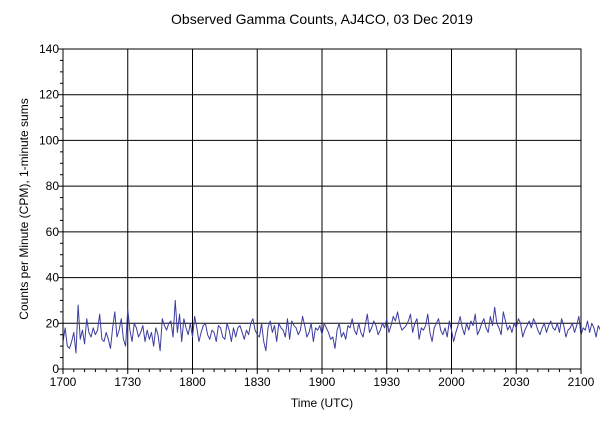 The height and width of the screenshot is (428, 600). Describe the element at coordinates (53, 323) in the screenshot. I see `y-tick-label: 20` at that location.